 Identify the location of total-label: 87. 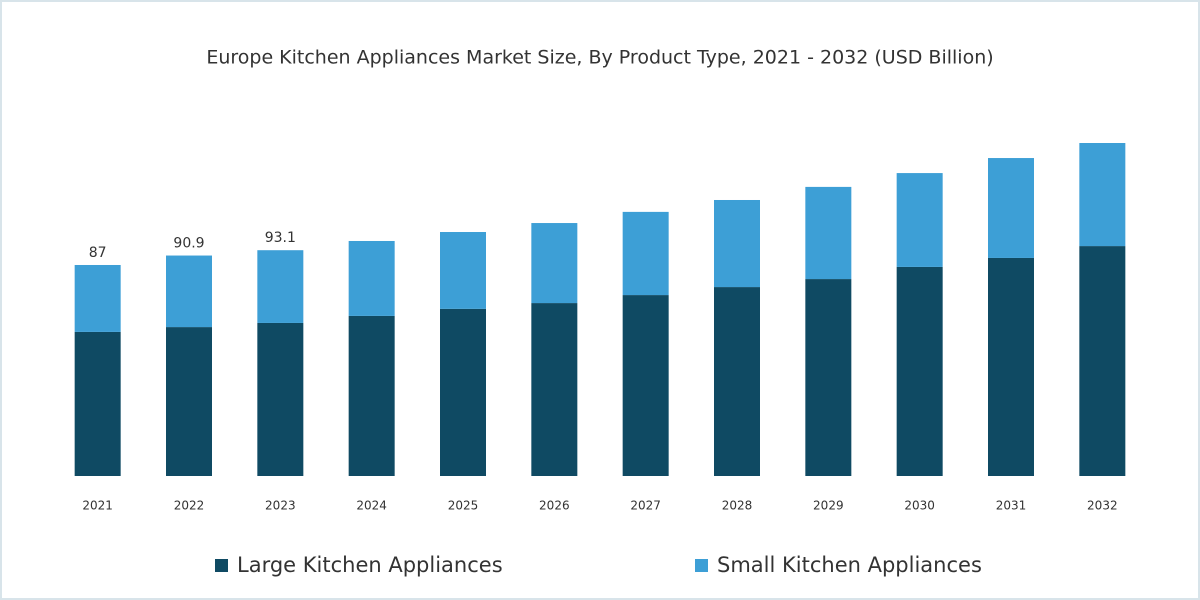
(98, 253).